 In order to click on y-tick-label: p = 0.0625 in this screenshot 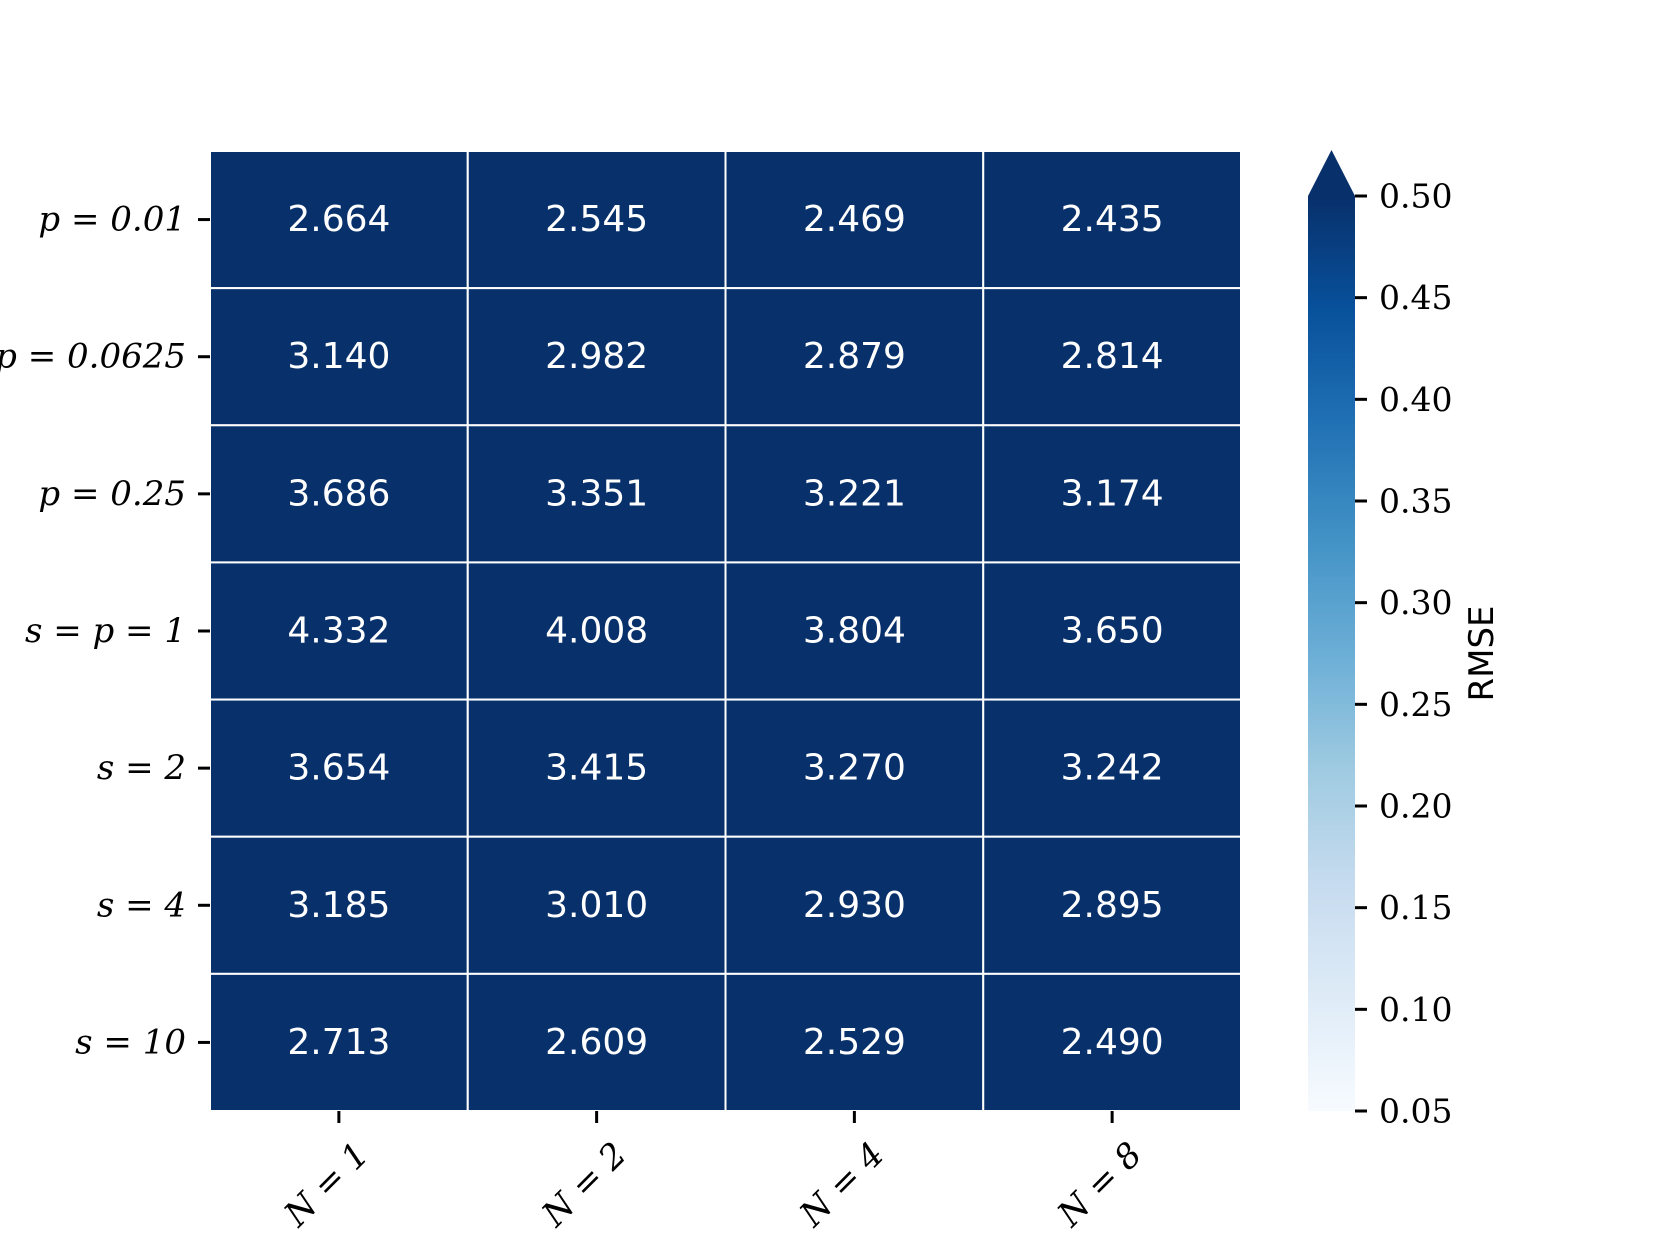, I will do `click(93, 357)`.